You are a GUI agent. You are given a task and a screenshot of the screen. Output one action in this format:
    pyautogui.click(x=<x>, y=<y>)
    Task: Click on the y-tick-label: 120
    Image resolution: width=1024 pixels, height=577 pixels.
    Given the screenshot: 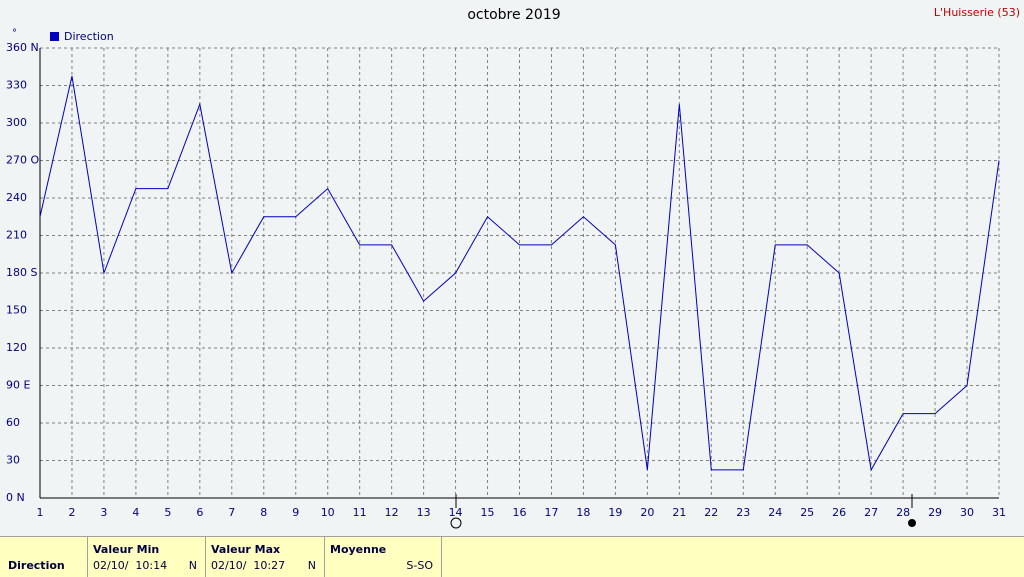 What is the action you would take?
    pyautogui.click(x=16, y=347)
    